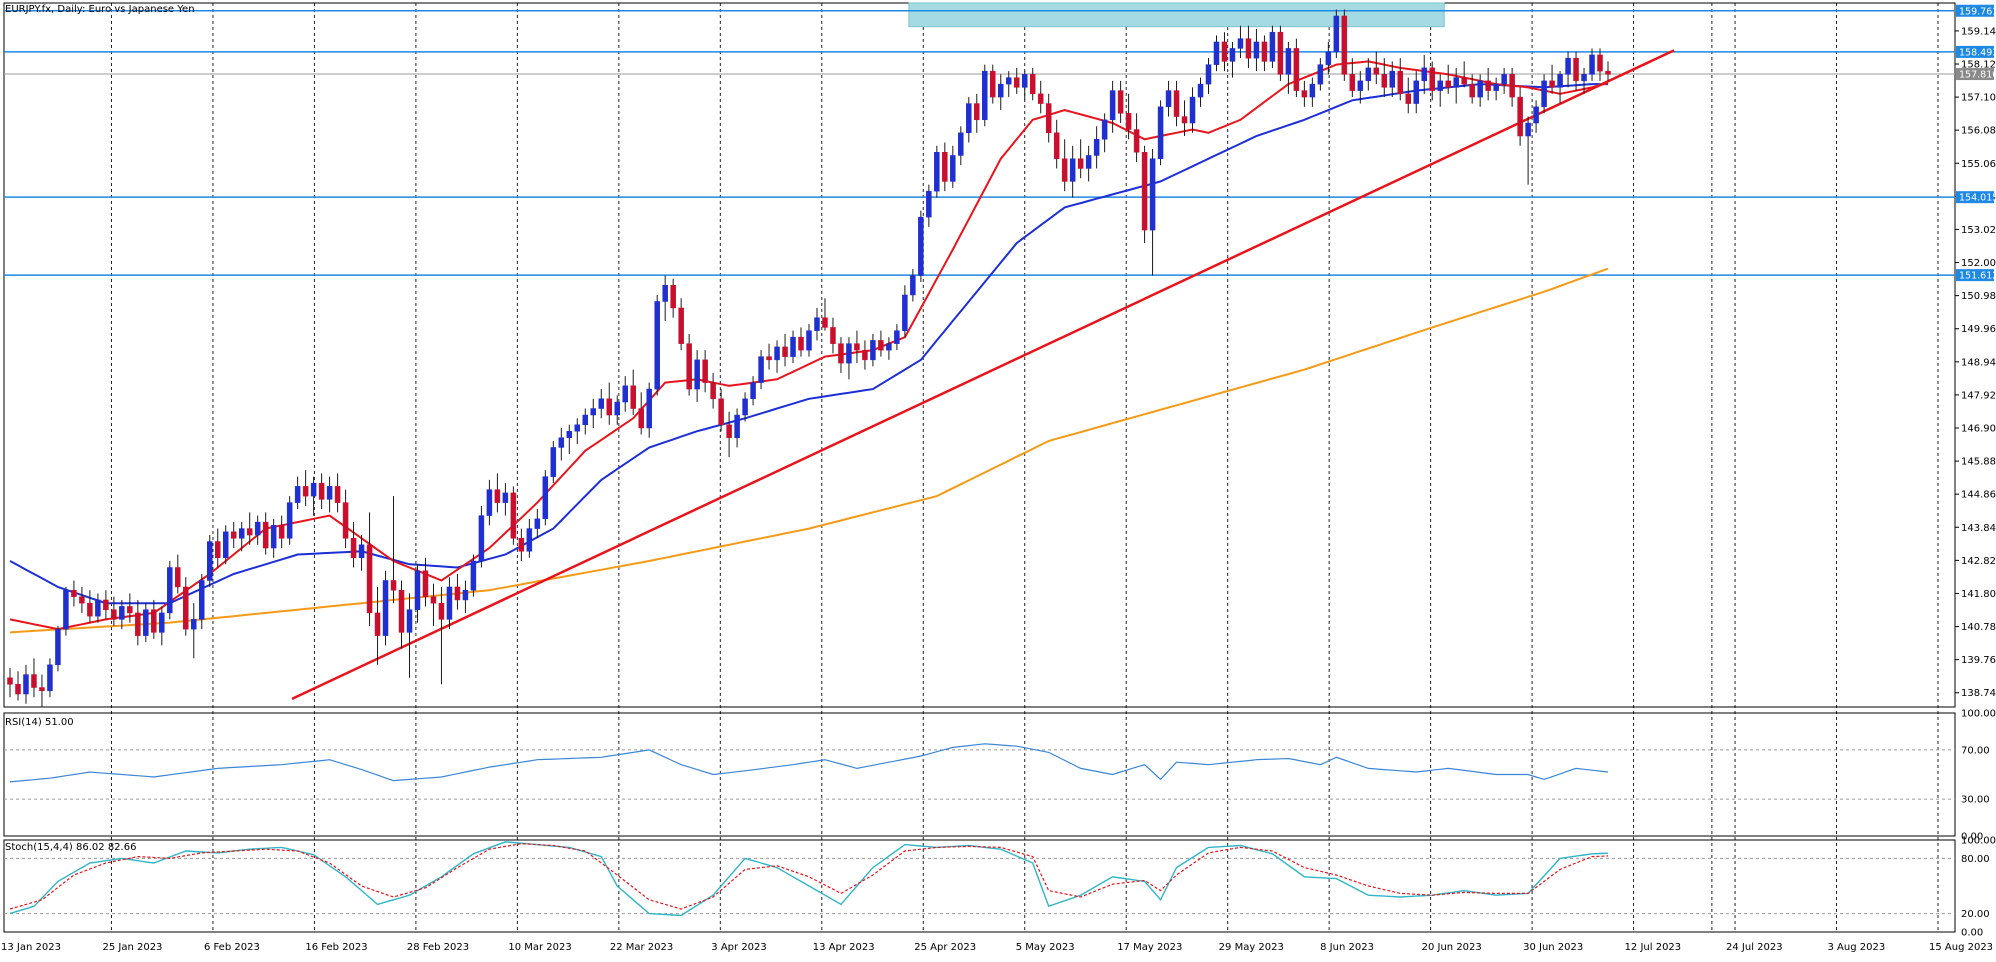 The width and height of the screenshot is (1996, 962). I want to click on stoch-panel-frame, so click(979, 886).